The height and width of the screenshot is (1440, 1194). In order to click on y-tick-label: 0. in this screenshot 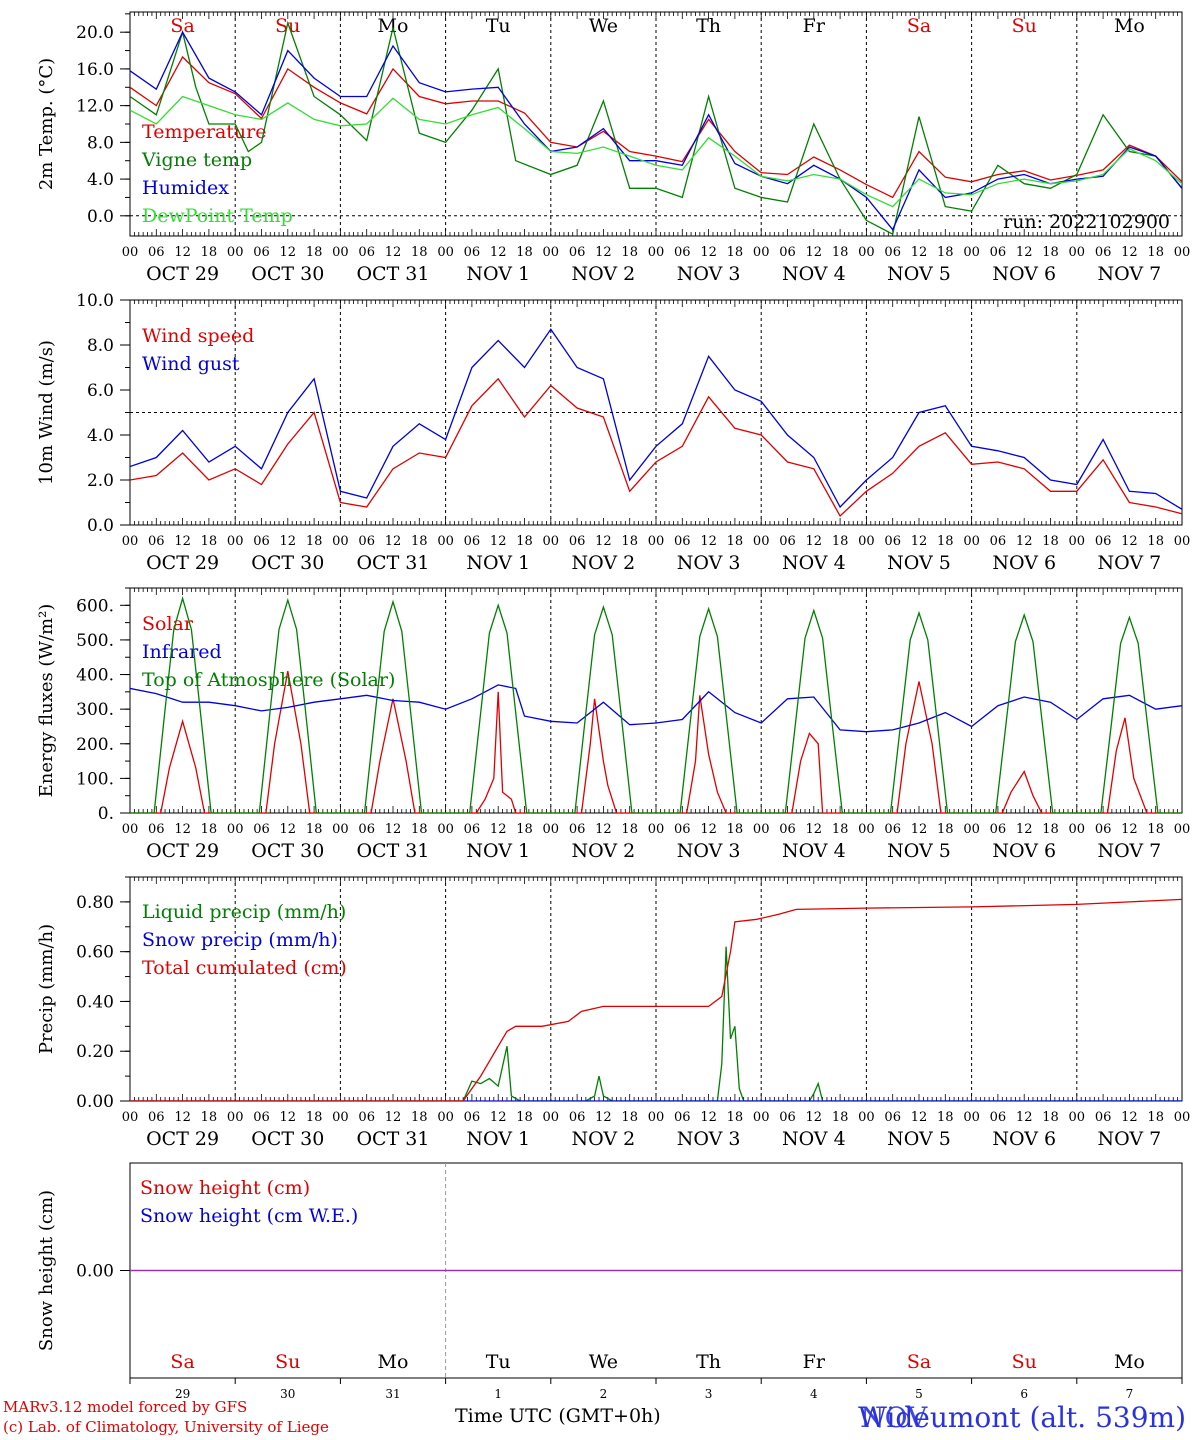, I will do `click(106, 814)`.